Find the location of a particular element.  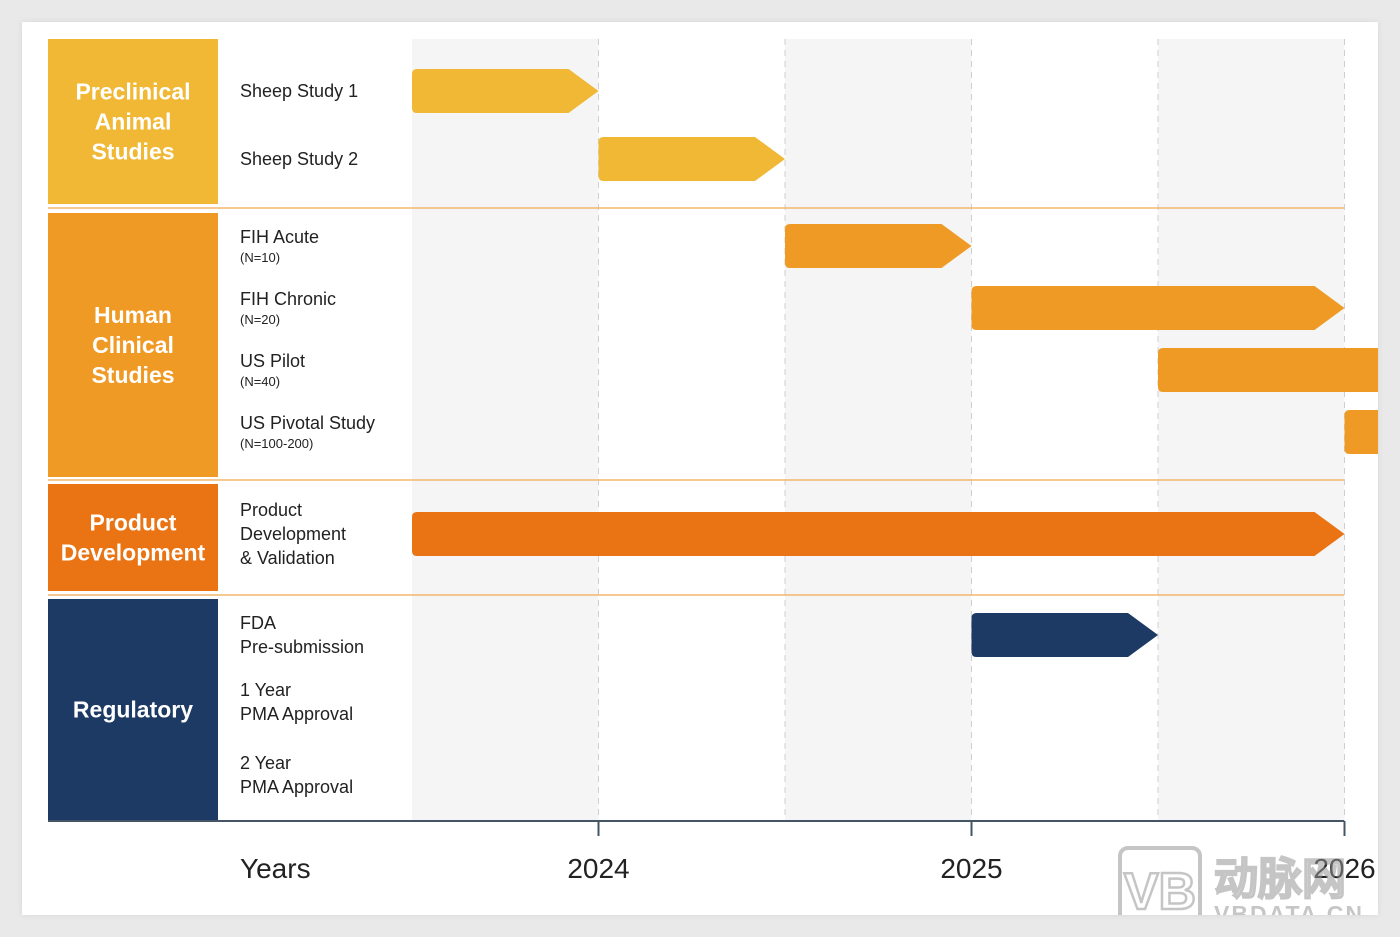

task-label: FDA is located at coordinates (258, 623).